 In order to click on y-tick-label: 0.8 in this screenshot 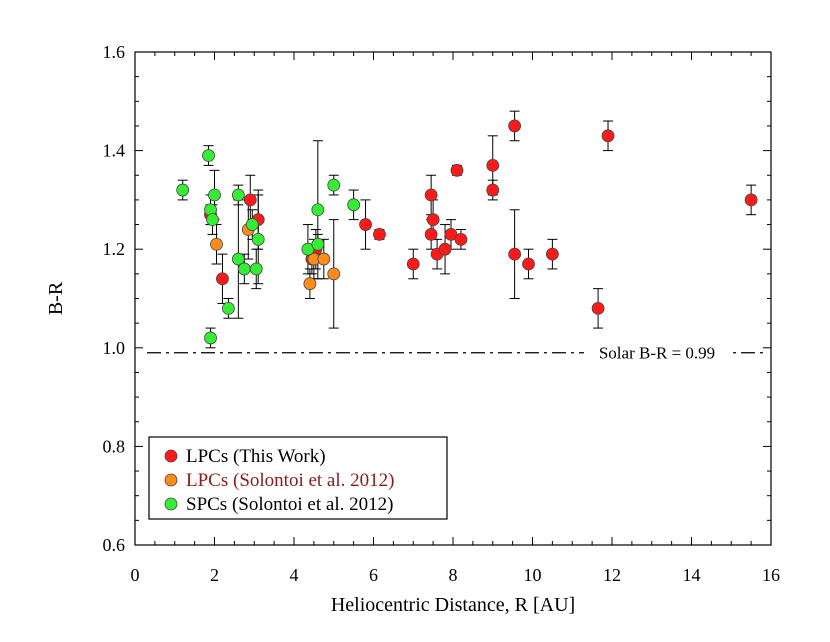, I will do `click(114, 446)`.